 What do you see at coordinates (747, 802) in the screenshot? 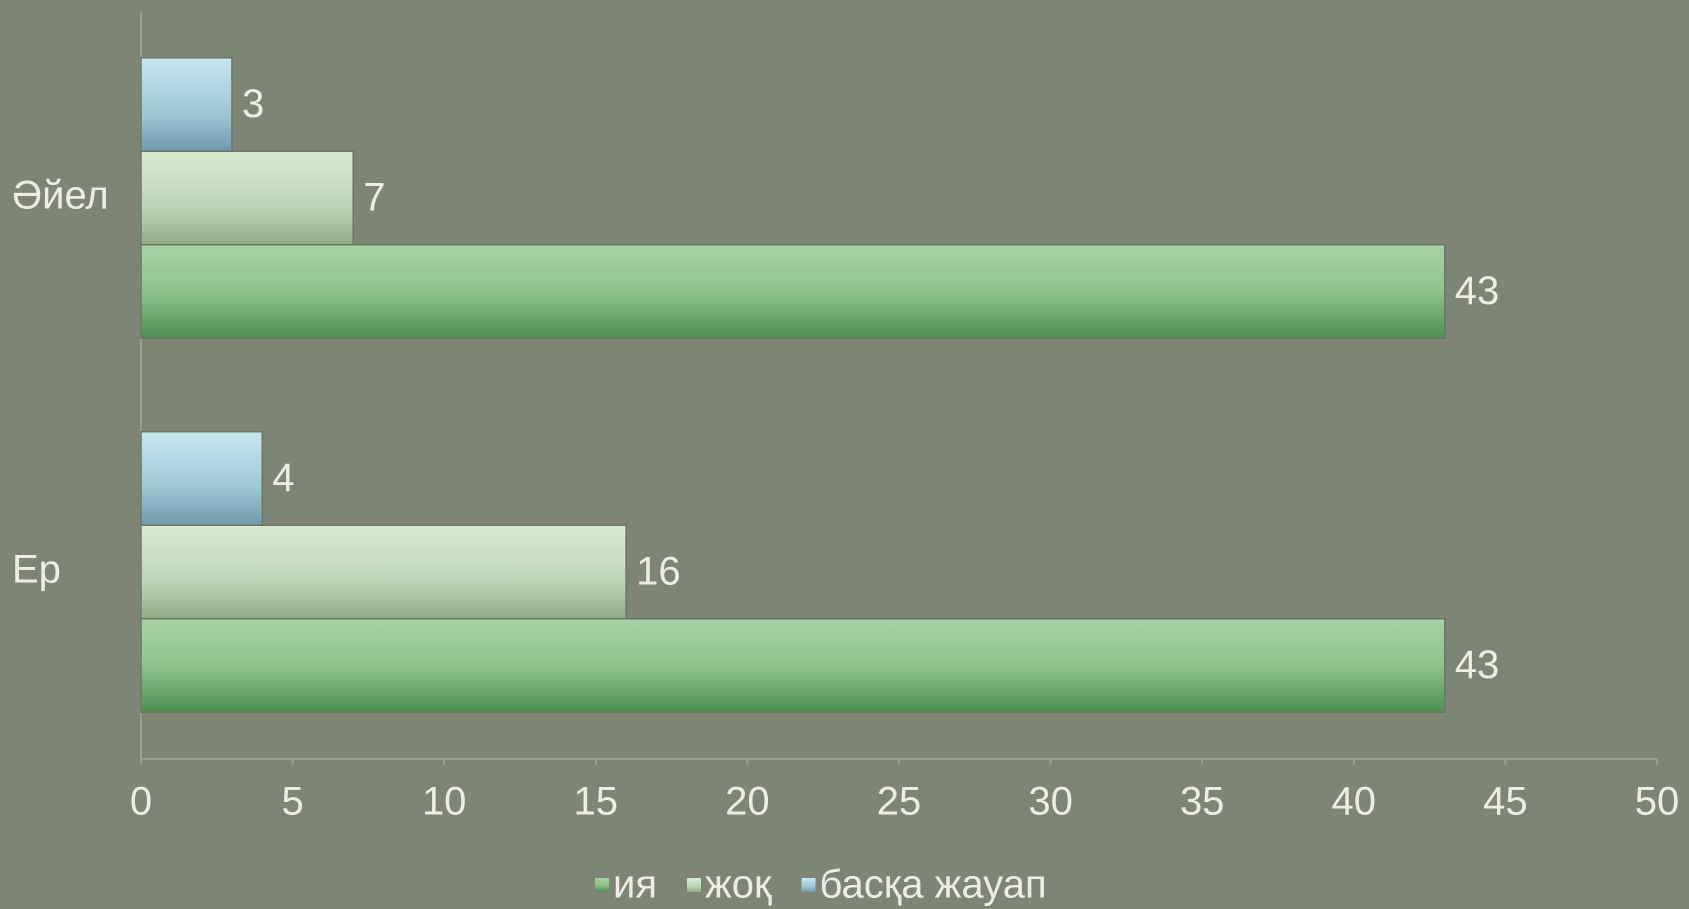
I see `x-tick-label: 20` at bounding box center [747, 802].